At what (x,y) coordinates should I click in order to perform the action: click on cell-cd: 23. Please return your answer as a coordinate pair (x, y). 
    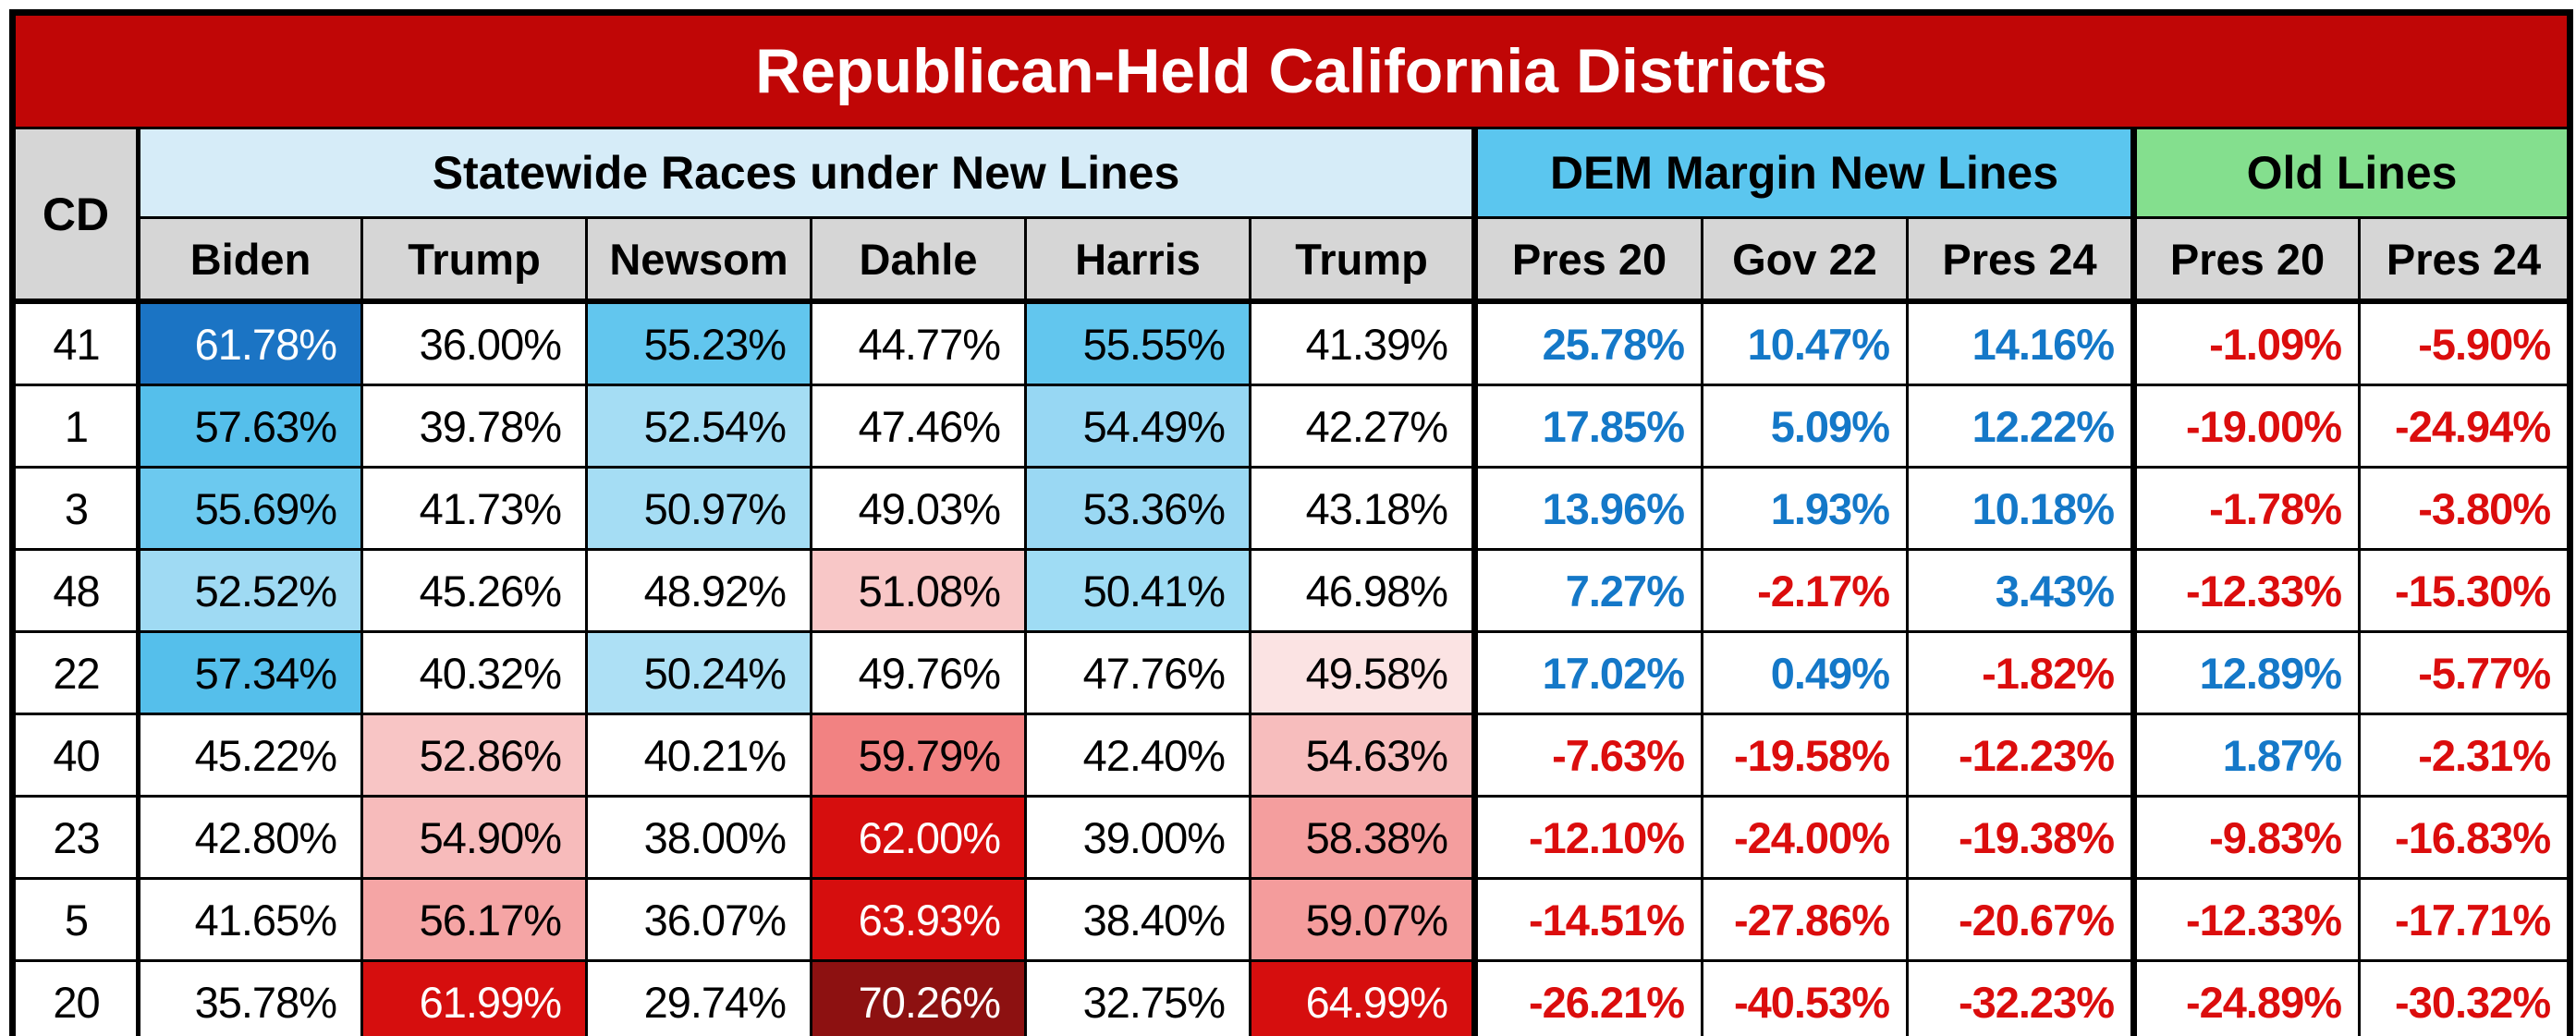
    Looking at the image, I should click on (75, 837).